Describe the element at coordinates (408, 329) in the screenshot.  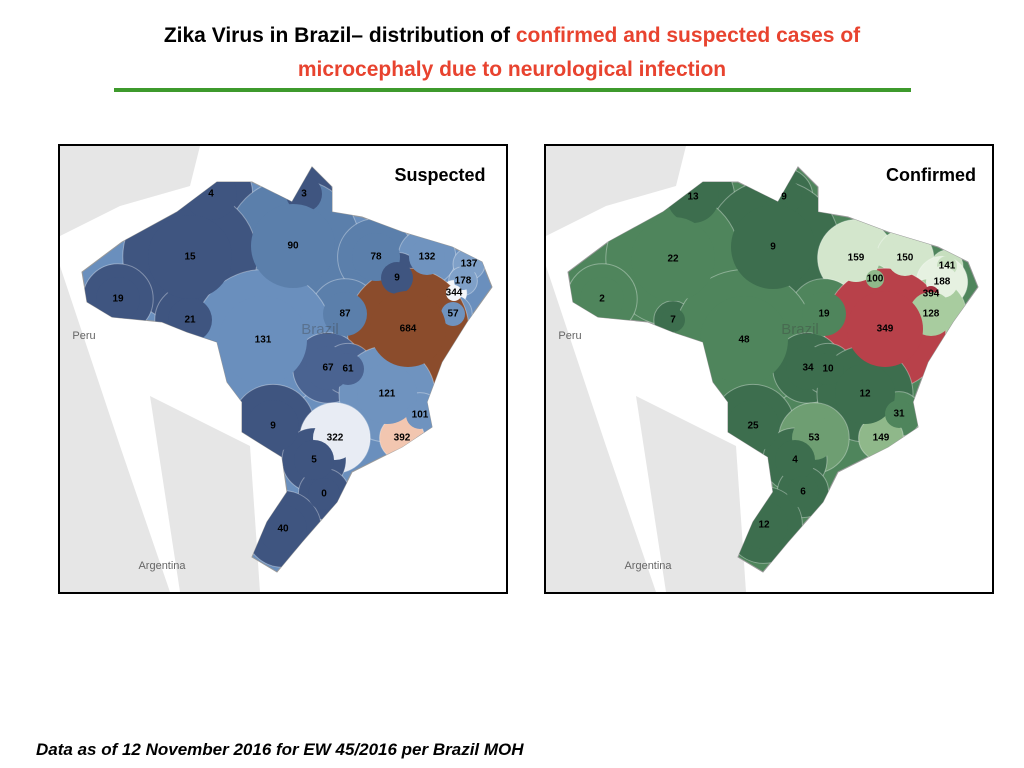
I see `state-value: 684` at that location.